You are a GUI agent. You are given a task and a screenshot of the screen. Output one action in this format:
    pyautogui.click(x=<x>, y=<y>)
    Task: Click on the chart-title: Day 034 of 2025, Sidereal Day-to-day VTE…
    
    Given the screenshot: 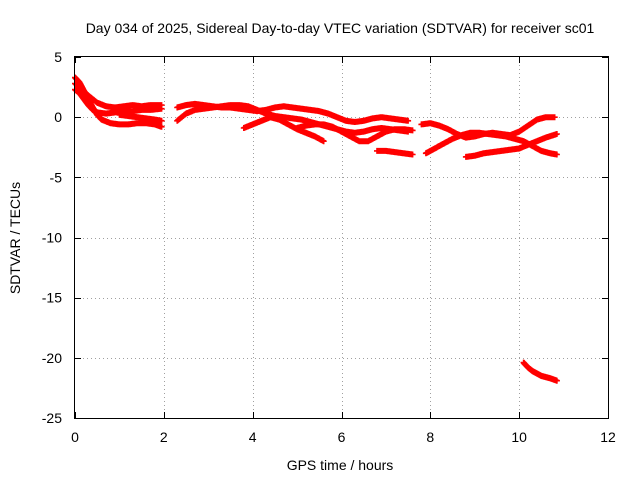 What is the action you would take?
    pyautogui.click(x=340, y=28)
    